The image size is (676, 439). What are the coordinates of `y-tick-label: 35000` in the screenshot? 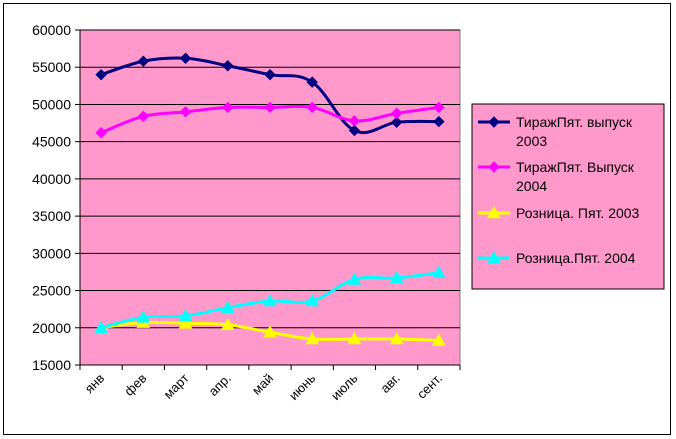 It's located at (51, 216).